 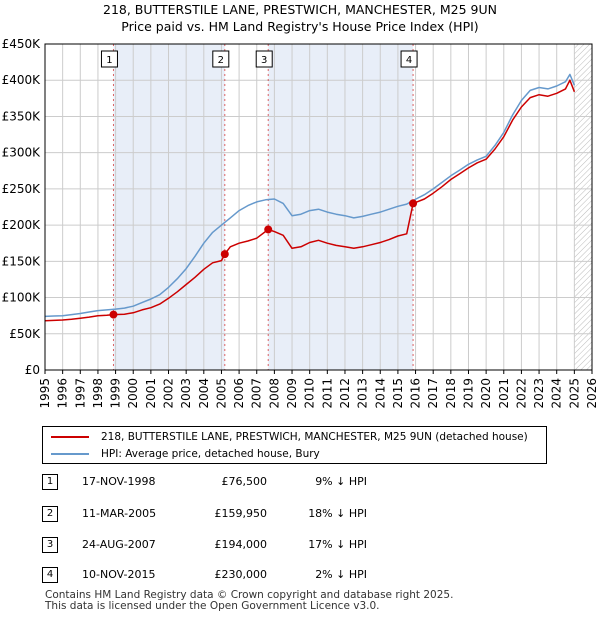 What do you see at coordinates (22, 298) in the screenshot?
I see `y-tick-label: £100K` at bounding box center [22, 298].